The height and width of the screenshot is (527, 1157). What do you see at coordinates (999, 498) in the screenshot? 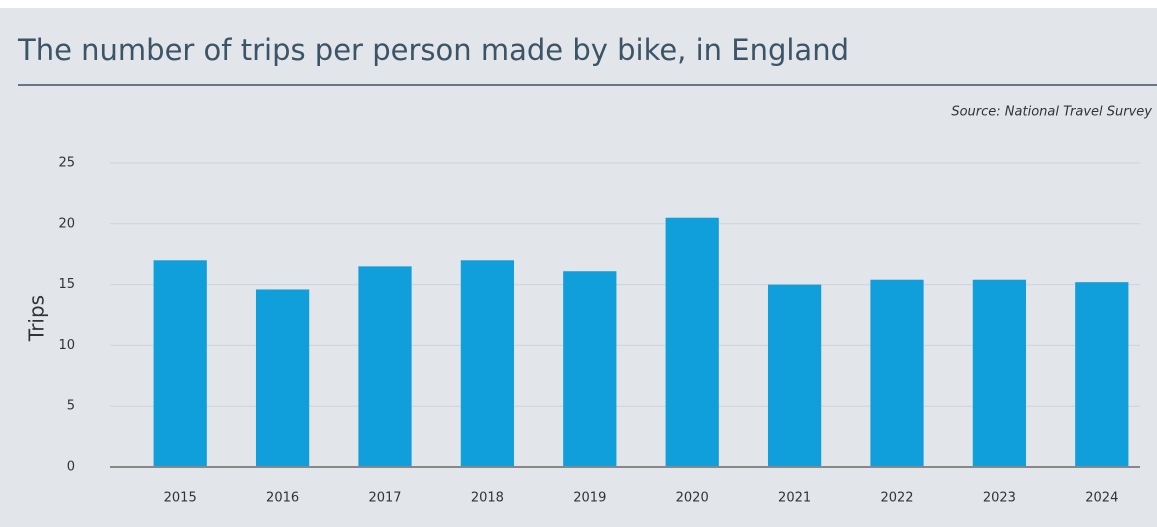
I see `x-tick-label: 2023` at bounding box center [999, 498].